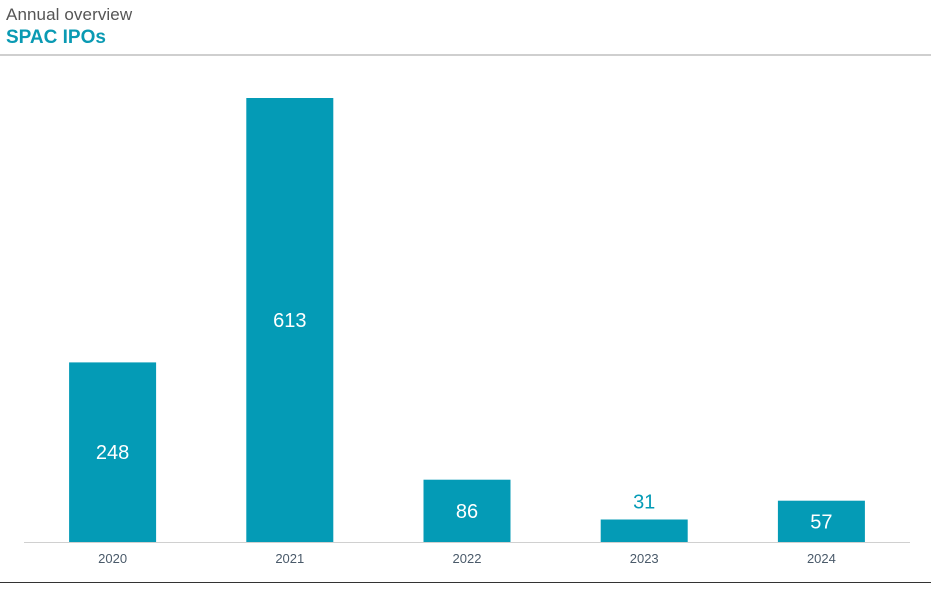  I want to click on value-label-2023: 31, so click(644, 503).